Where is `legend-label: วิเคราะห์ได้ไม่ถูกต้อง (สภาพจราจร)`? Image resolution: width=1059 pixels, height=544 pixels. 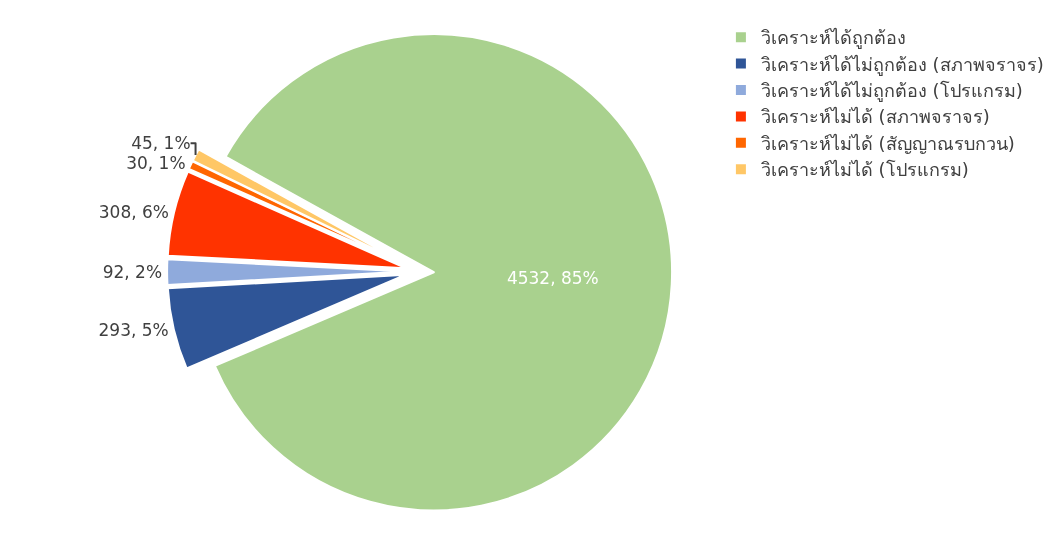 legend-label: วิเคราะห์ได้ไม่ถูกต้อง (สภาพจราจร) is located at coordinates (902, 64).